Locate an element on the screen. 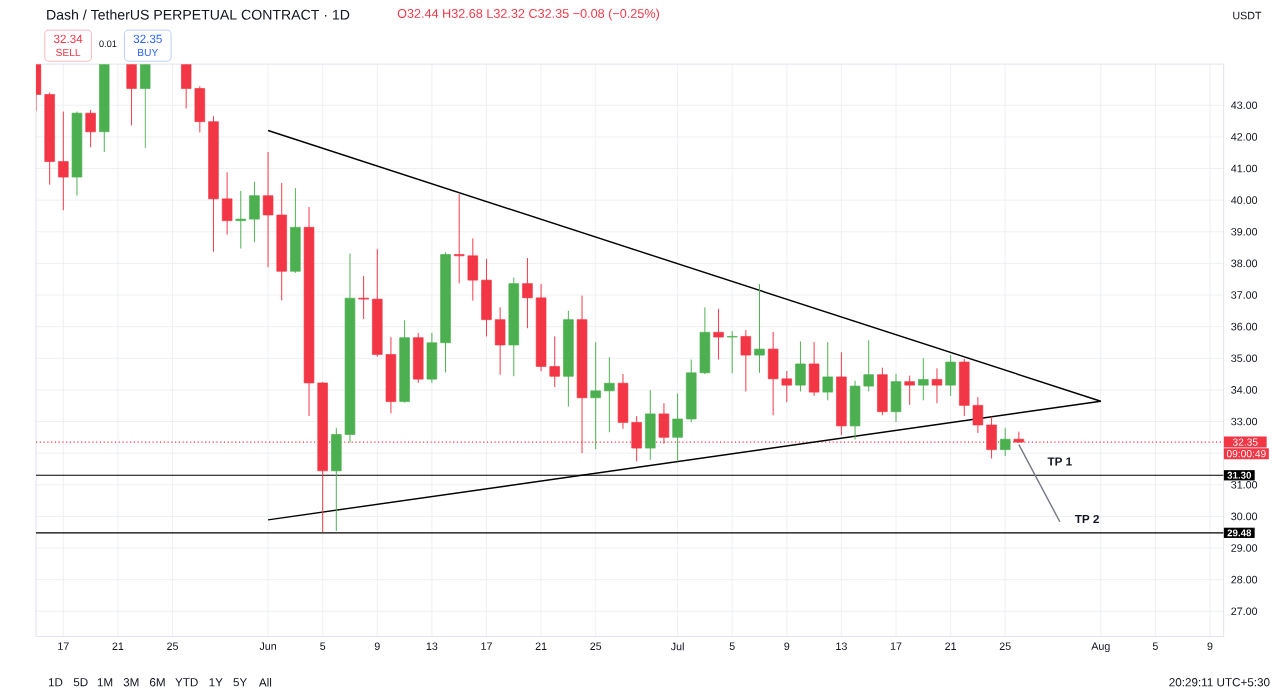 Image resolution: width=1280 pixels, height=700 pixels. y-tick-label: 35.00 is located at coordinates (1244, 358).